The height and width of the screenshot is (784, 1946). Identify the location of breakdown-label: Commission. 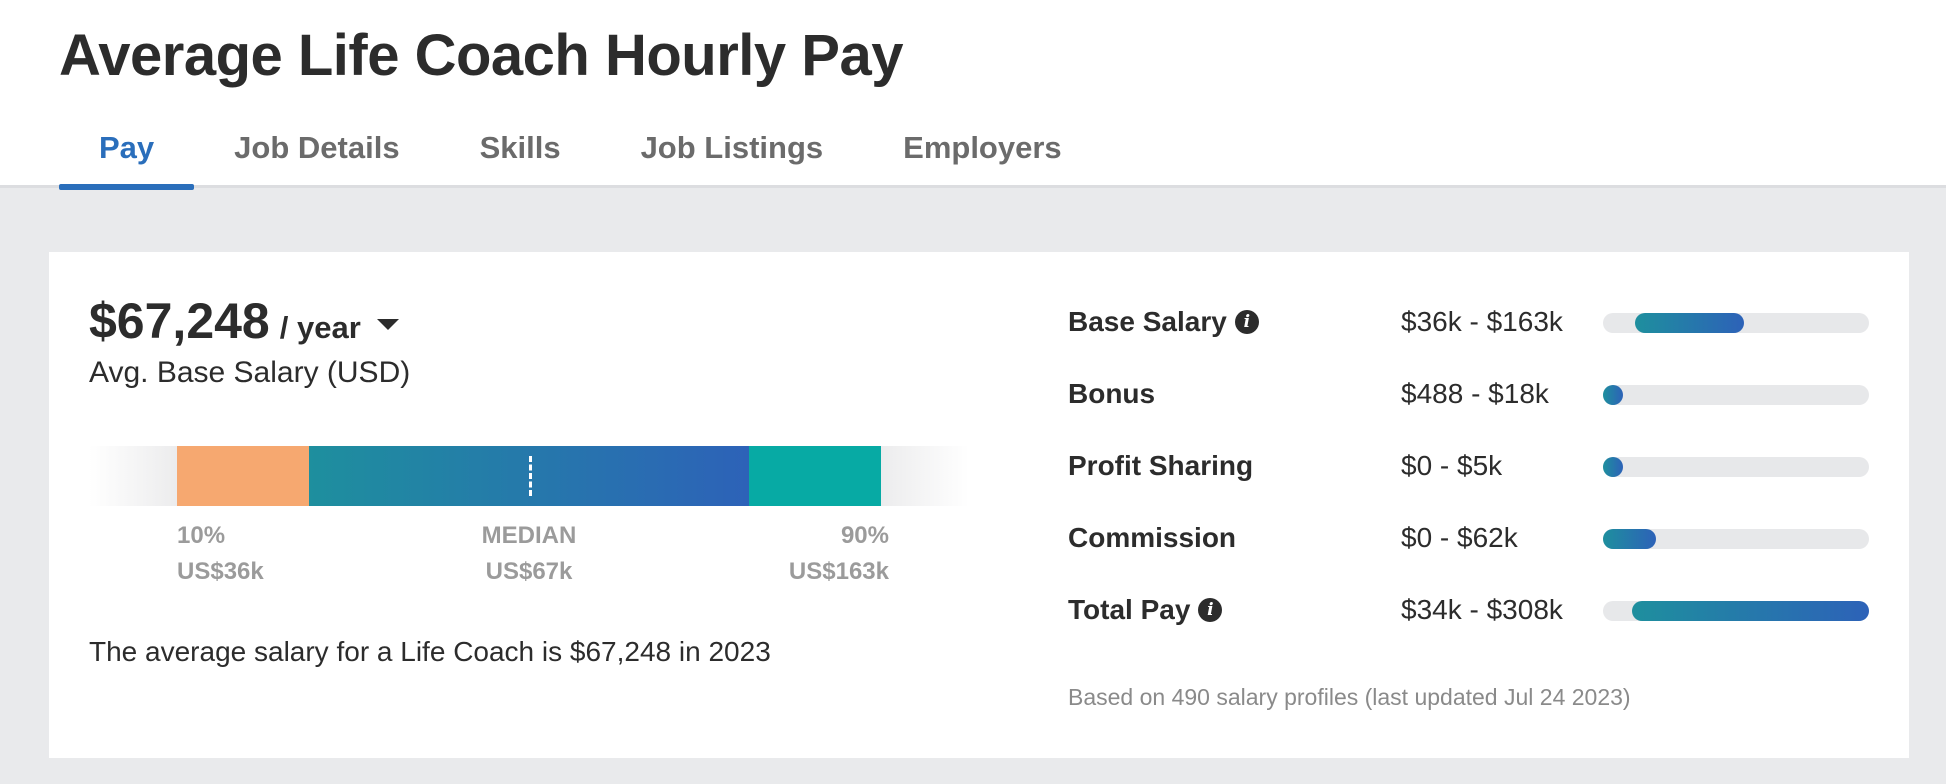
(1152, 537).